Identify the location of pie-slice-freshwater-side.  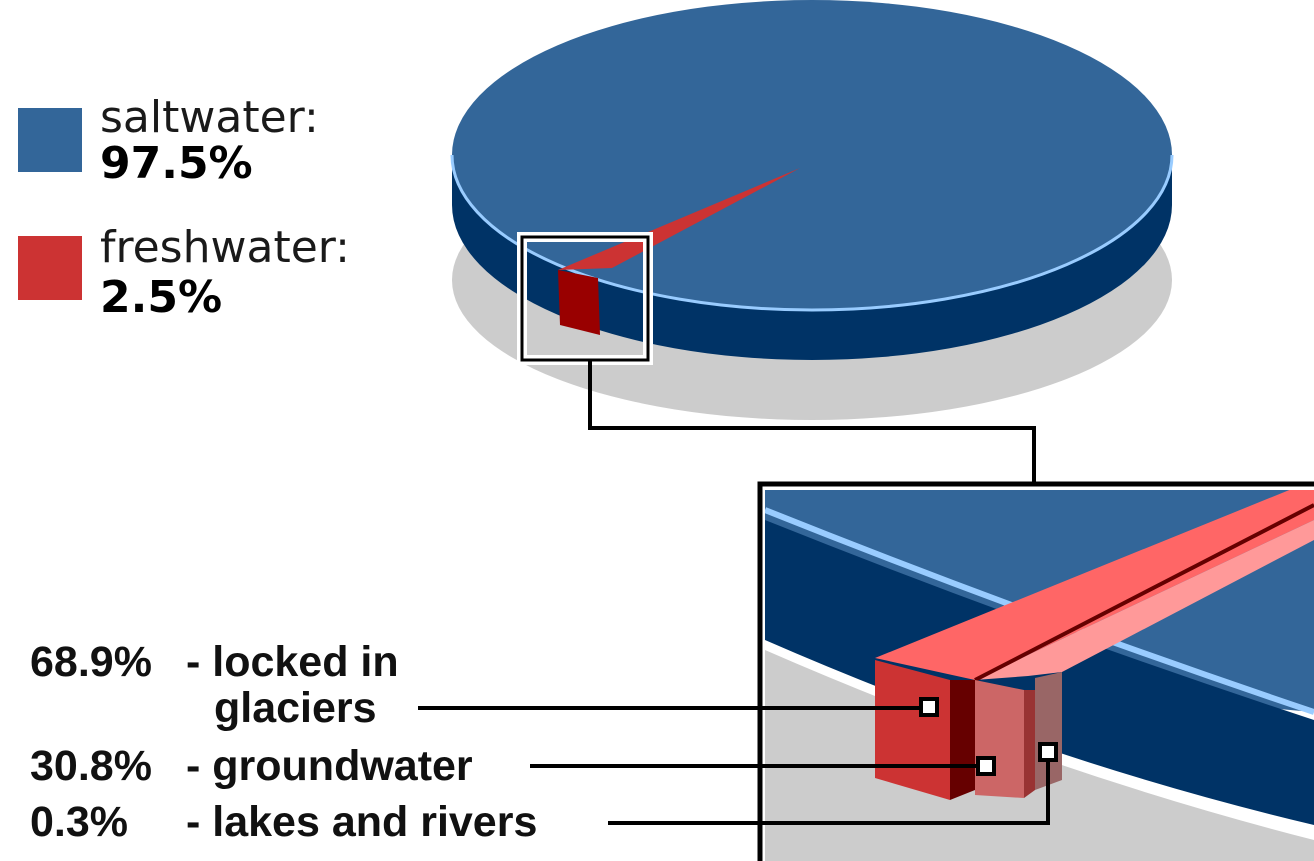
(579, 302).